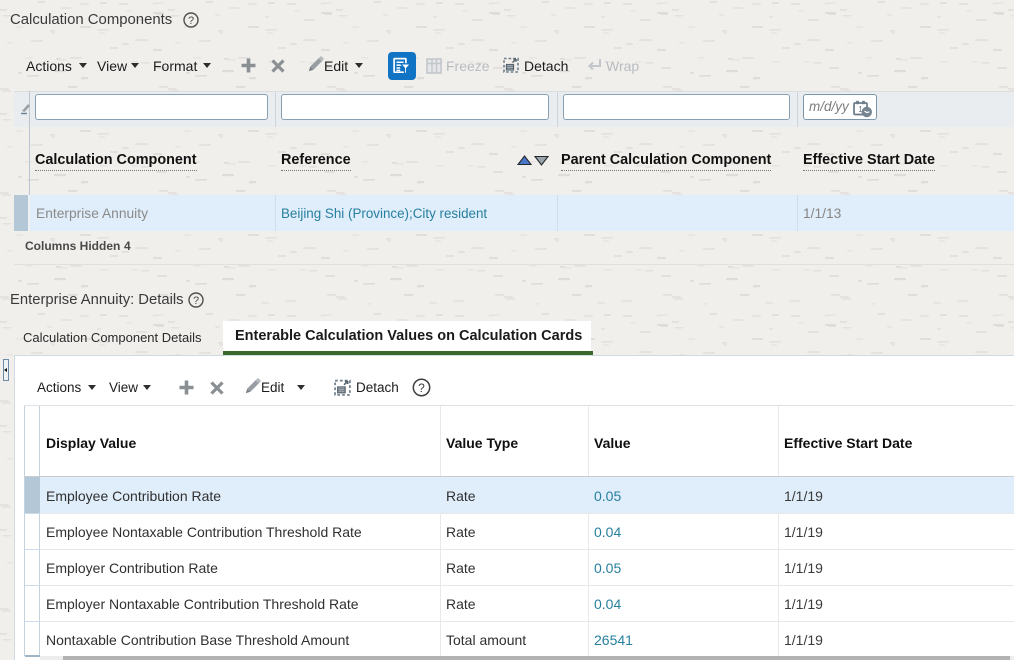 The image size is (1014, 660). Describe the element at coordinates (860, 109) in the screenshot. I see `svg-text: 1` at that location.